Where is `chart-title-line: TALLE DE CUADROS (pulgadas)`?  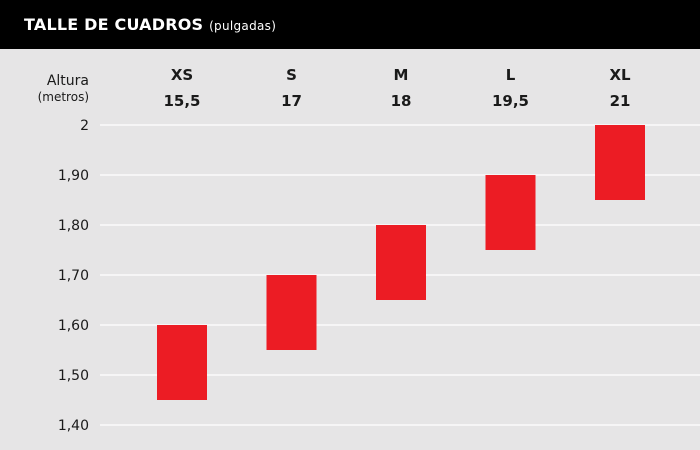
chart-title-line: TALLE DE CUADROS (pulgadas) is located at coordinates (150, 24).